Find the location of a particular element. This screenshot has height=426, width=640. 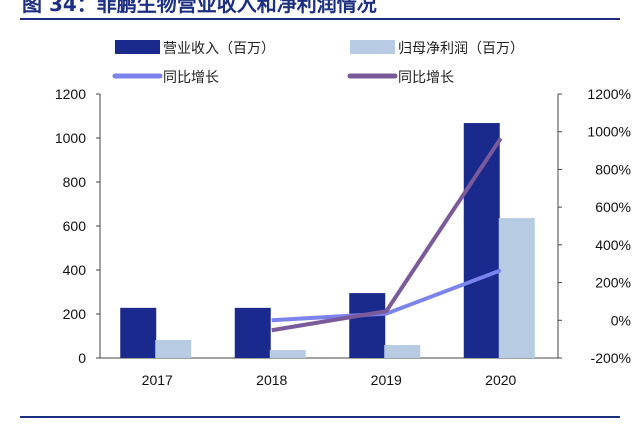

right-tick-label: 800% is located at coordinates (613, 169).